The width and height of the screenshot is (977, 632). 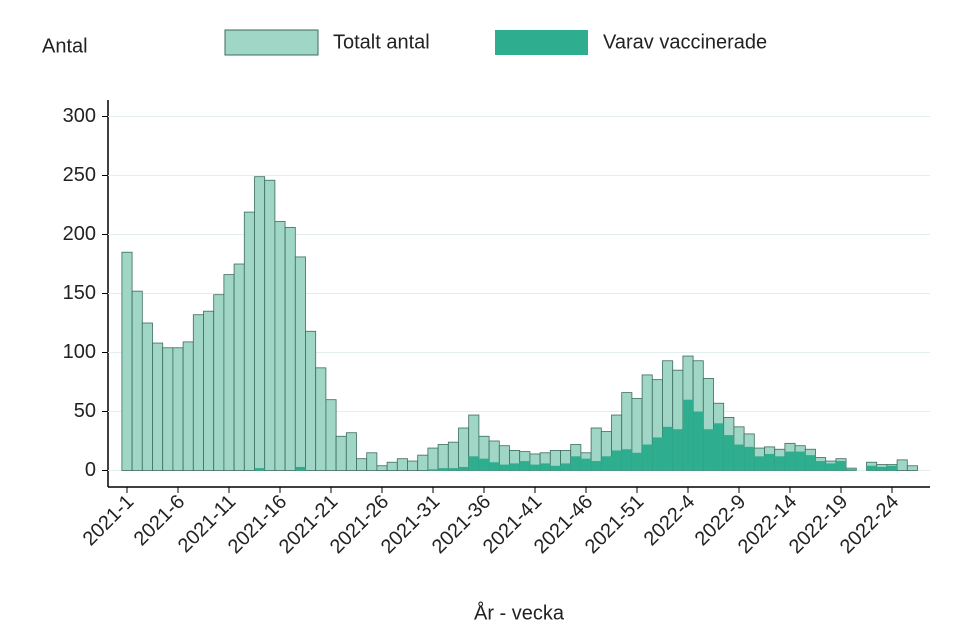 What do you see at coordinates (85, 411) in the screenshot?
I see `y-tick-label: 50` at bounding box center [85, 411].